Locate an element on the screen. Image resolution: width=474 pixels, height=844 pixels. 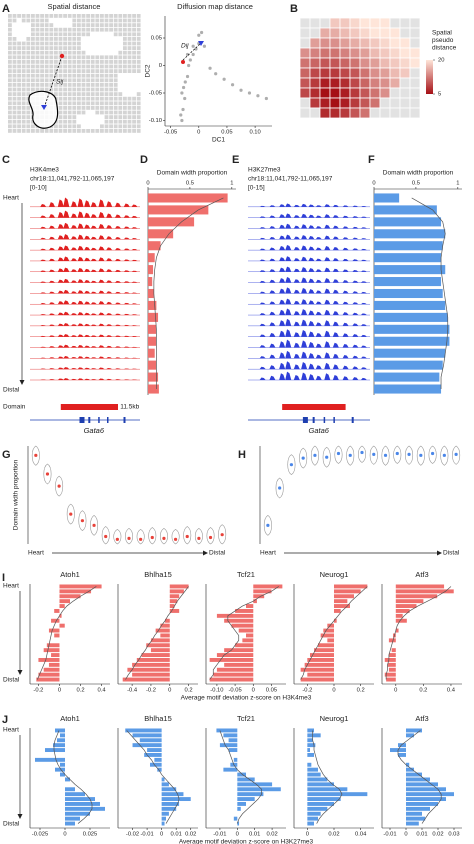
y-tick-label: 0.05 is located at coordinates (156, 39).